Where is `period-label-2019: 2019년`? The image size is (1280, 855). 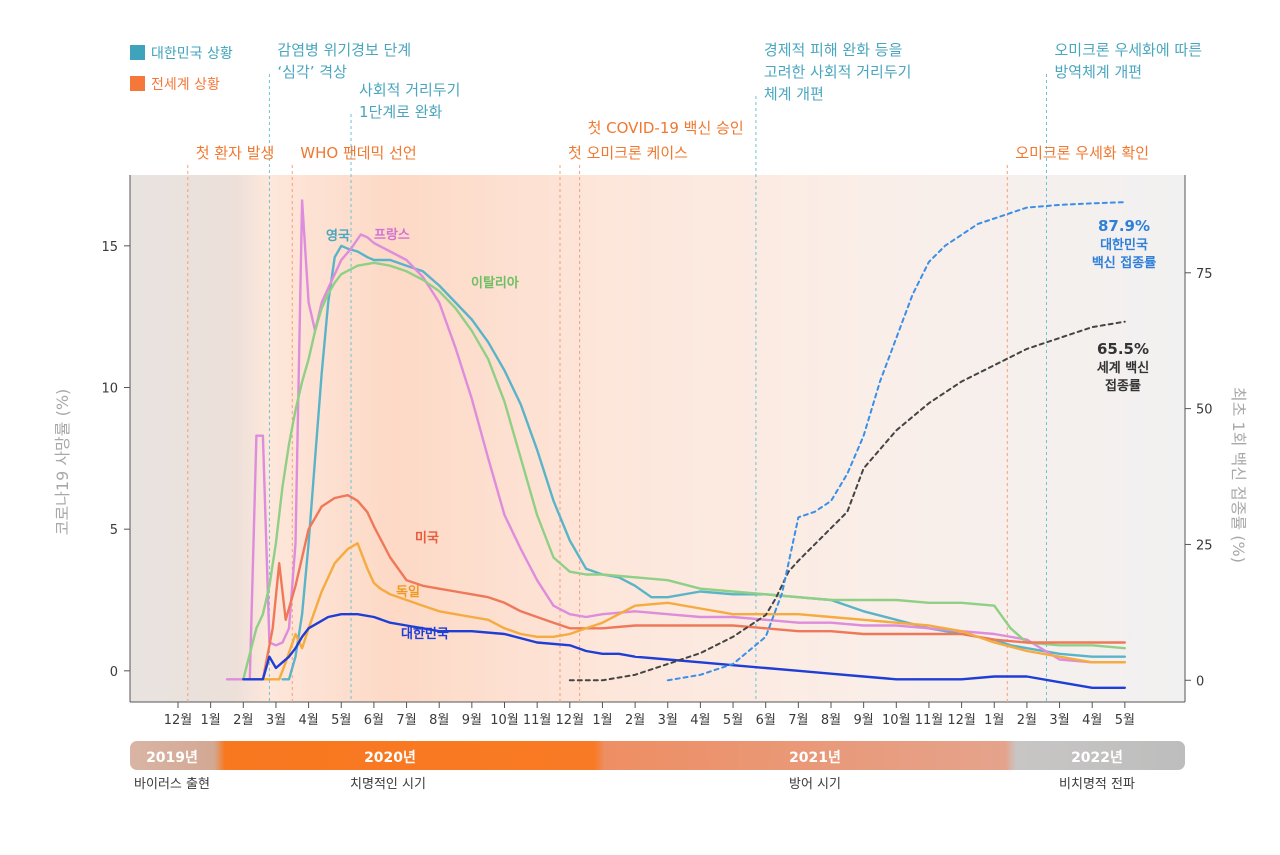 period-label-2019: 2019년 is located at coordinates (172, 758).